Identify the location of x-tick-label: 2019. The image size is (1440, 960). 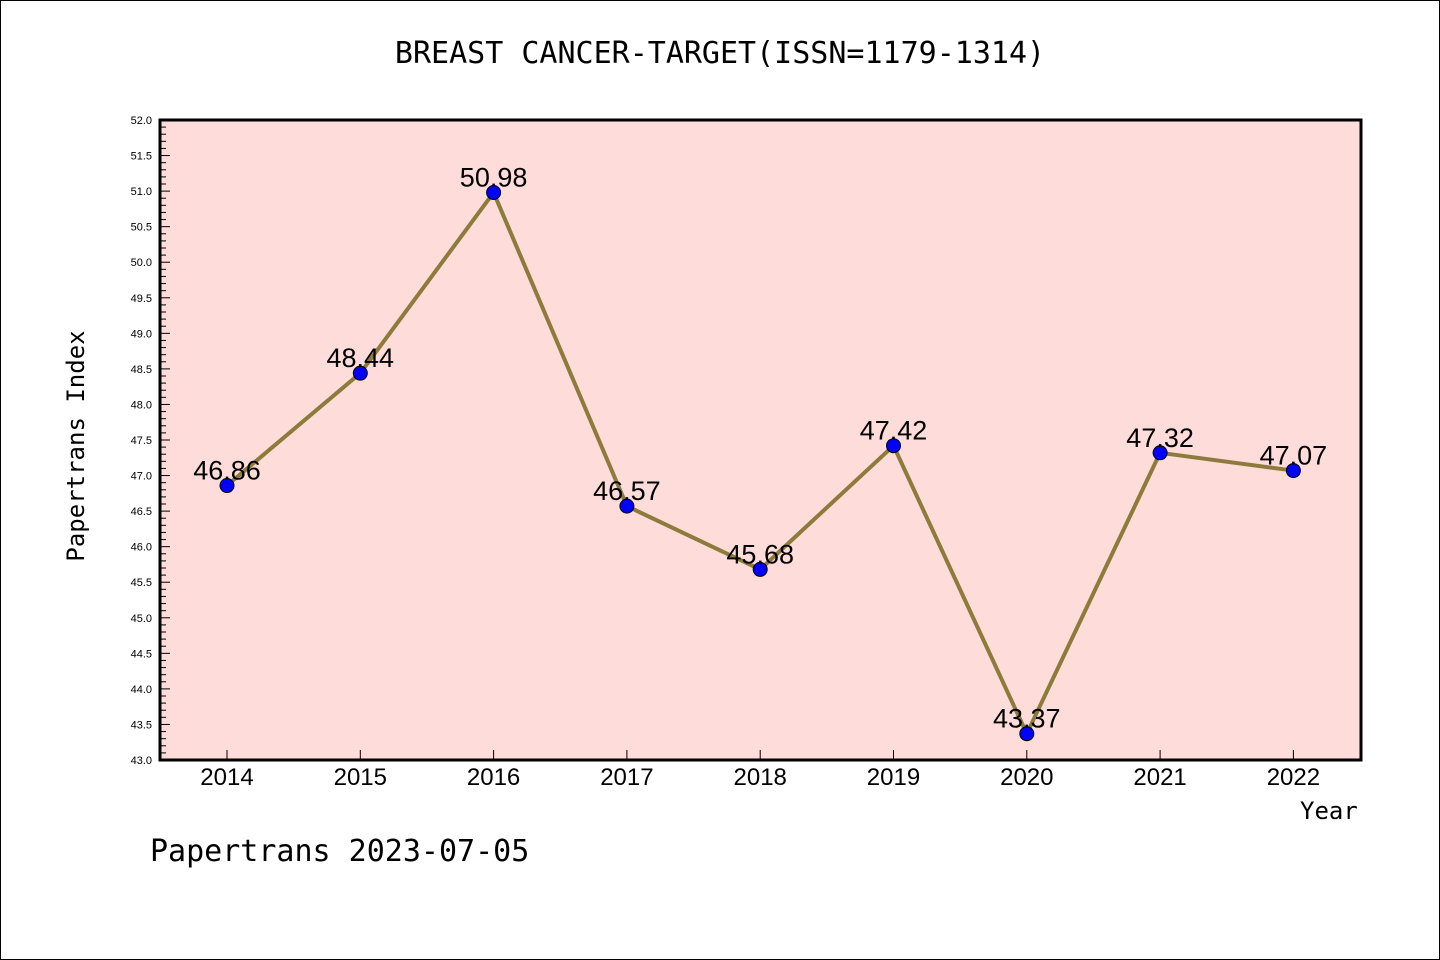
(893, 777).